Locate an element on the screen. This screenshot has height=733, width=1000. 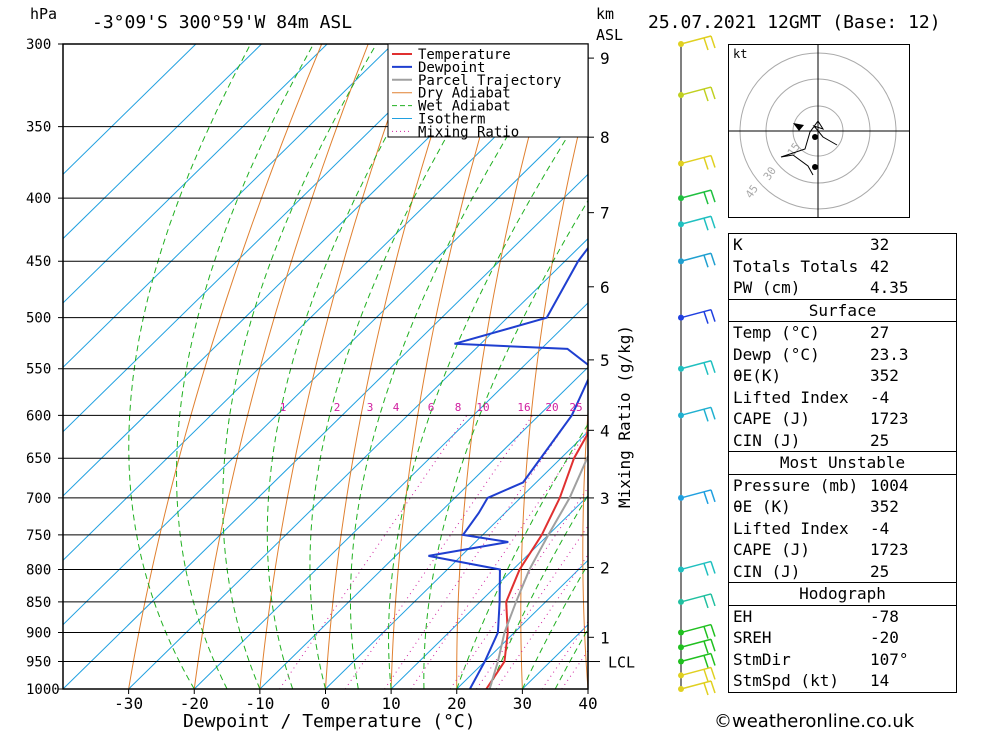
legend-item-label: Mixing Ratio is located at coordinates (468, 132).